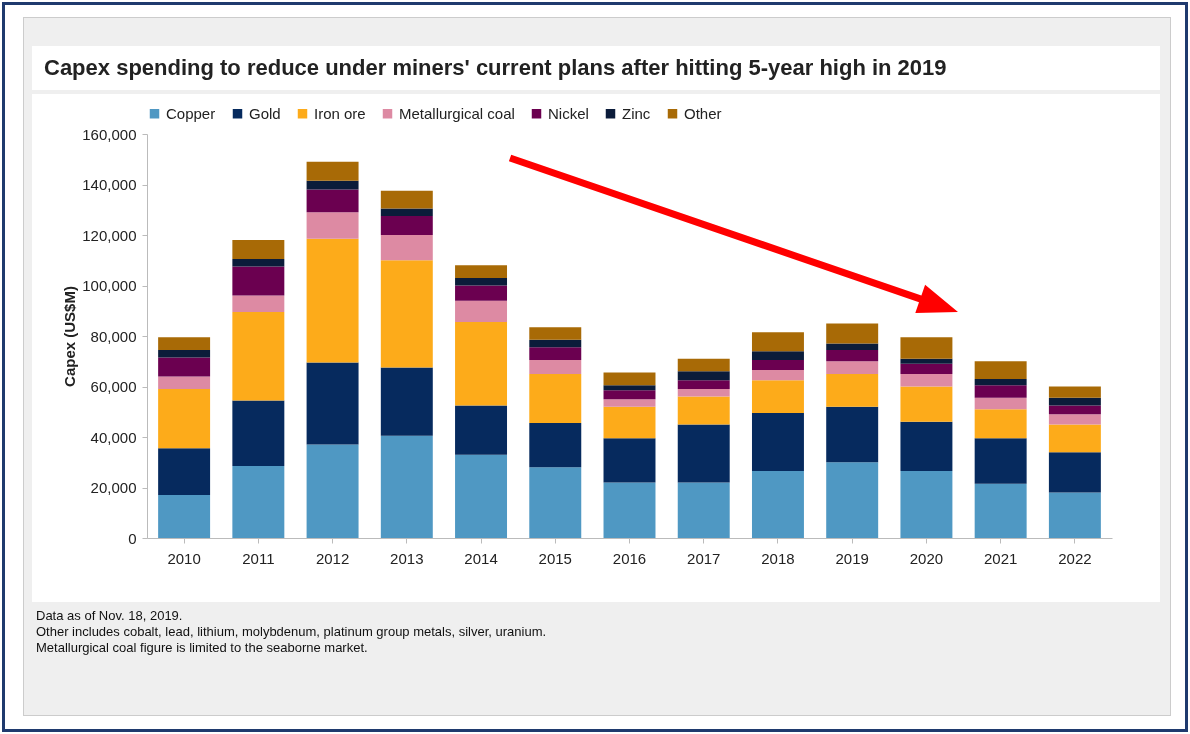 This screenshot has width=1190, height=734. What do you see at coordinates (555, 558) in the screenshot?
I see `x-tick-label: 2015` at bounding box center [555, 558].